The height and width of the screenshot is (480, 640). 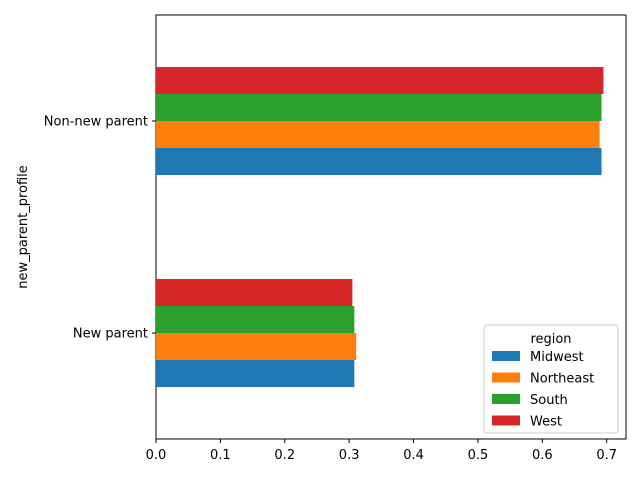 I want to click on legend-label-midwest: Midwest, so click(x=557, y=357).